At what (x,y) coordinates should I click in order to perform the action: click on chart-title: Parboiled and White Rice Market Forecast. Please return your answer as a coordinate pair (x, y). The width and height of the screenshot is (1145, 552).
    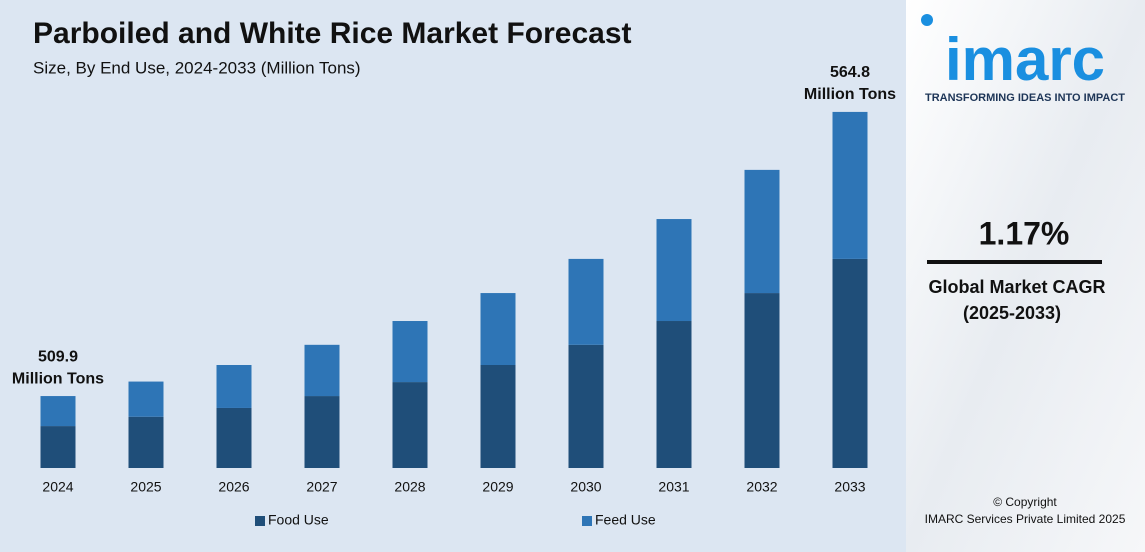
    Looking at the image, I should click on (332, 33).